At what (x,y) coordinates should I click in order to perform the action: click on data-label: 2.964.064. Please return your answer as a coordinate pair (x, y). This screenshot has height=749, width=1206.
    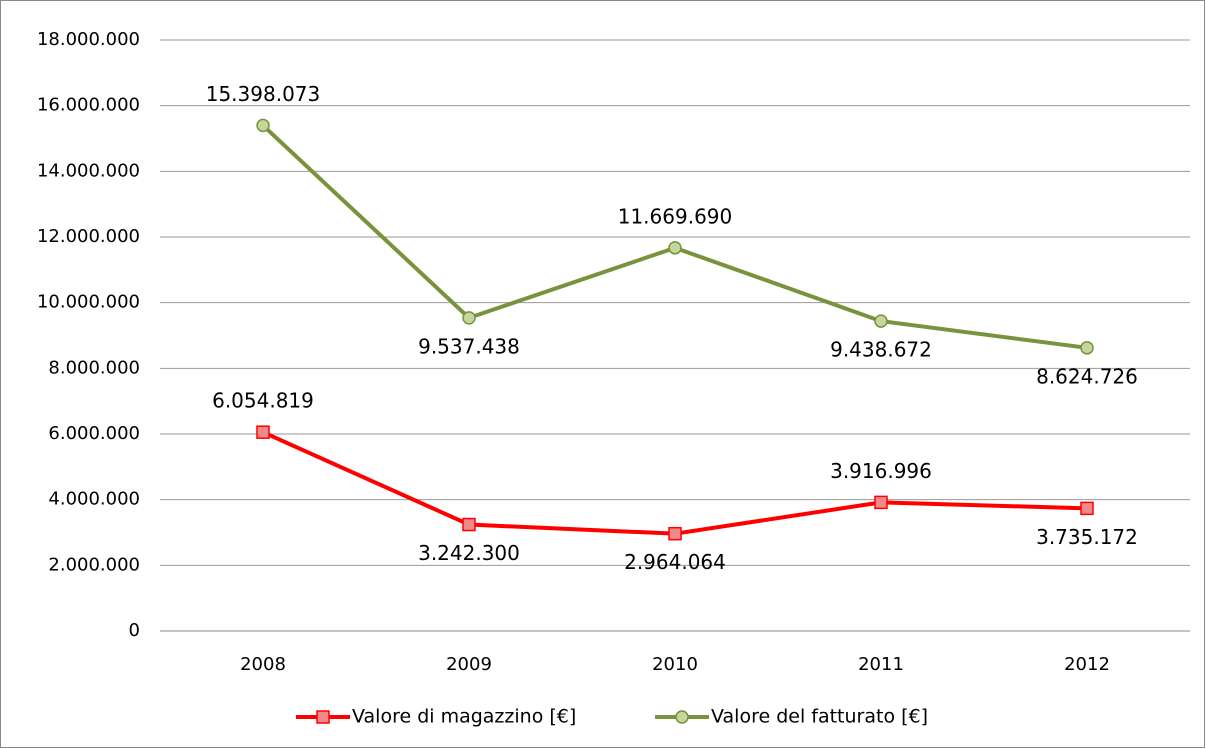
    Looking at the image, I should click on (675, 562).